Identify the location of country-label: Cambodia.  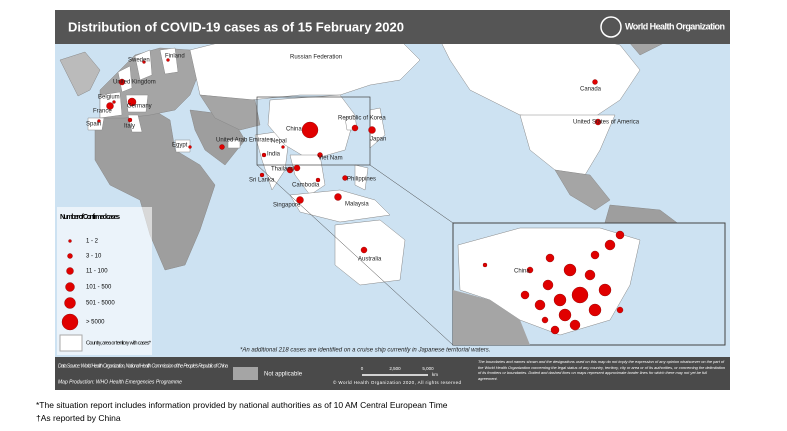
(306, 186).